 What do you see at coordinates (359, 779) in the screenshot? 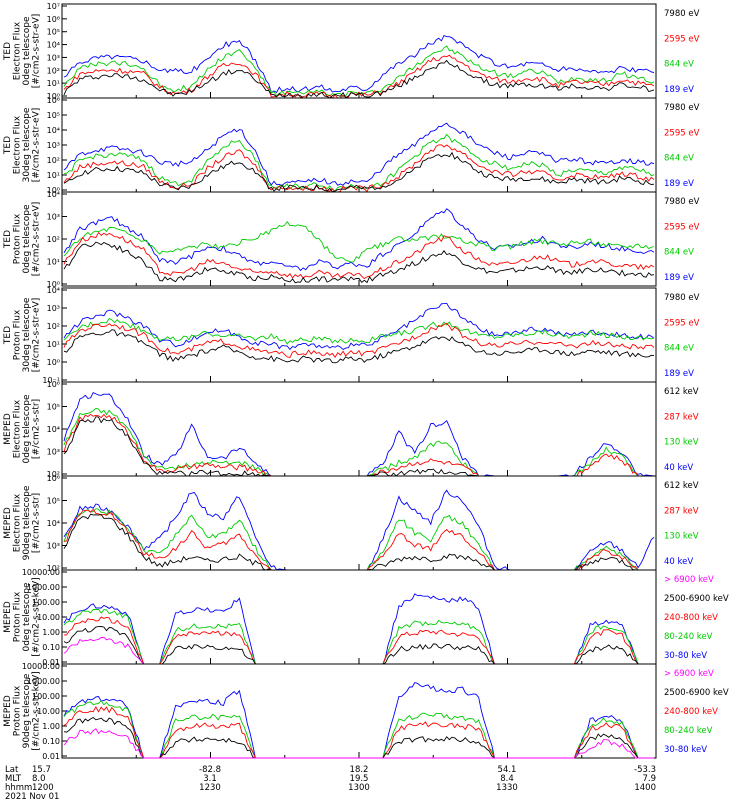
I see `x-label-mlt: 19.5` at bounding box center [359, 779].